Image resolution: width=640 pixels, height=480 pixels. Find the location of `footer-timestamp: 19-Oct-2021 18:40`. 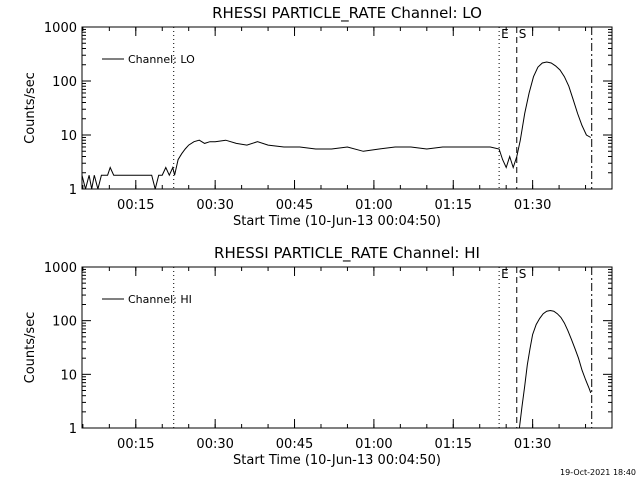

footer-timestamp: 19-Oct-2021 18:40 is located at coordinates (598, 472).